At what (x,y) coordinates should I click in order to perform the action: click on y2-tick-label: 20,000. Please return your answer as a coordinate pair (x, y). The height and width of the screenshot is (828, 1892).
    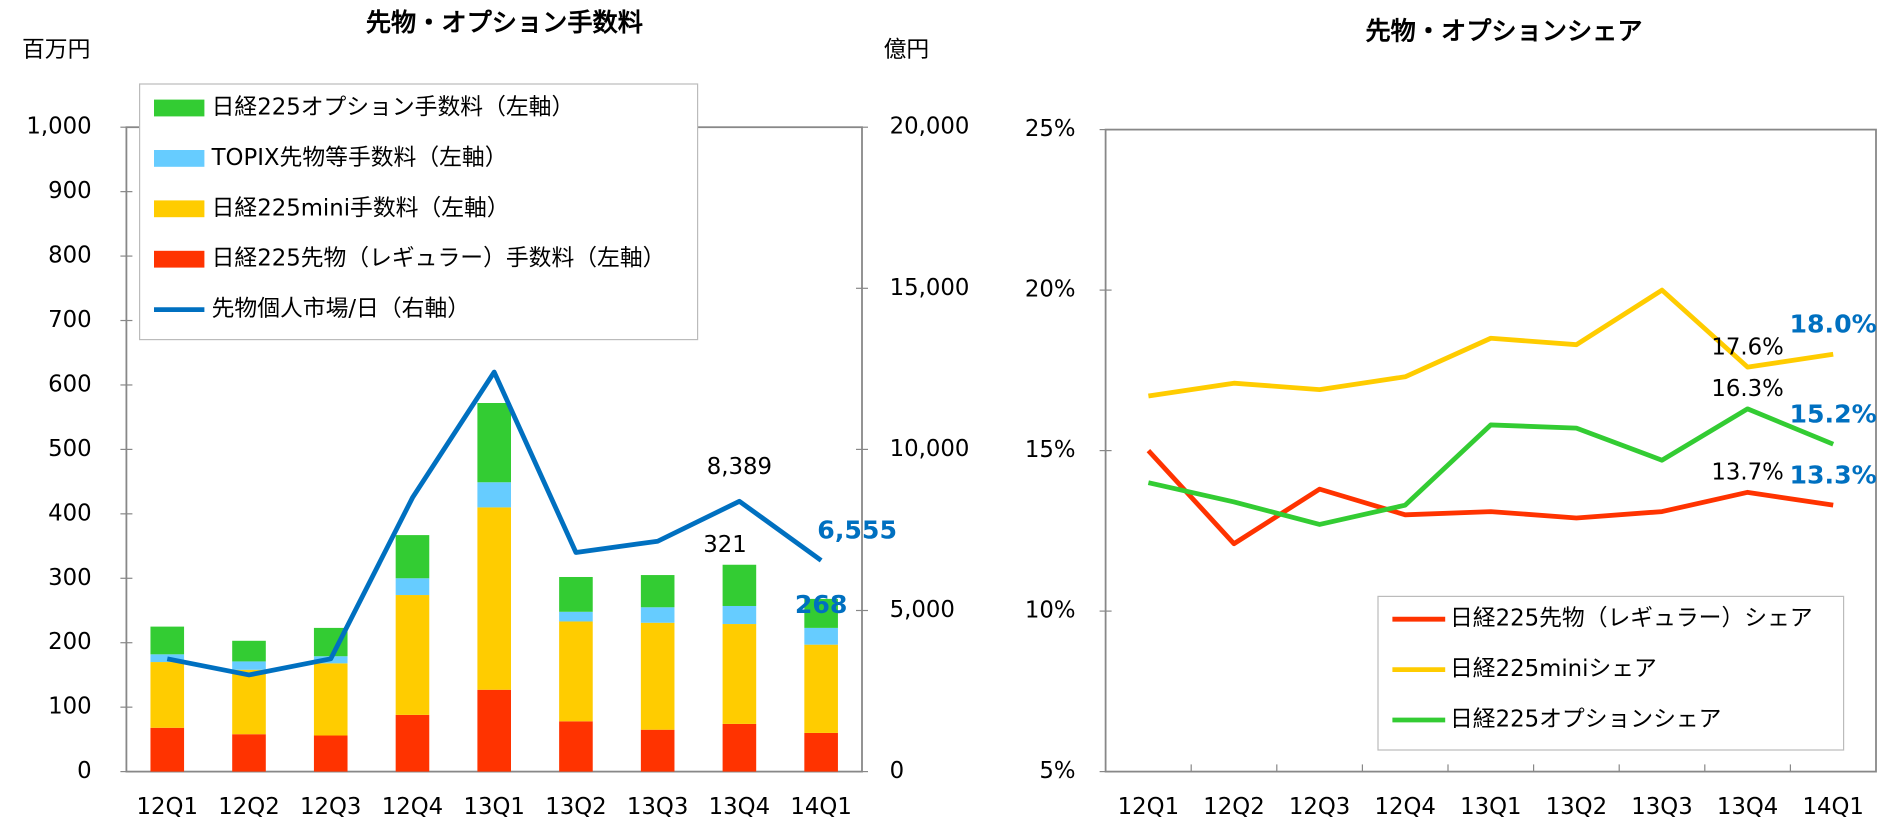
    Looking at the image, I should click on (930, 127).